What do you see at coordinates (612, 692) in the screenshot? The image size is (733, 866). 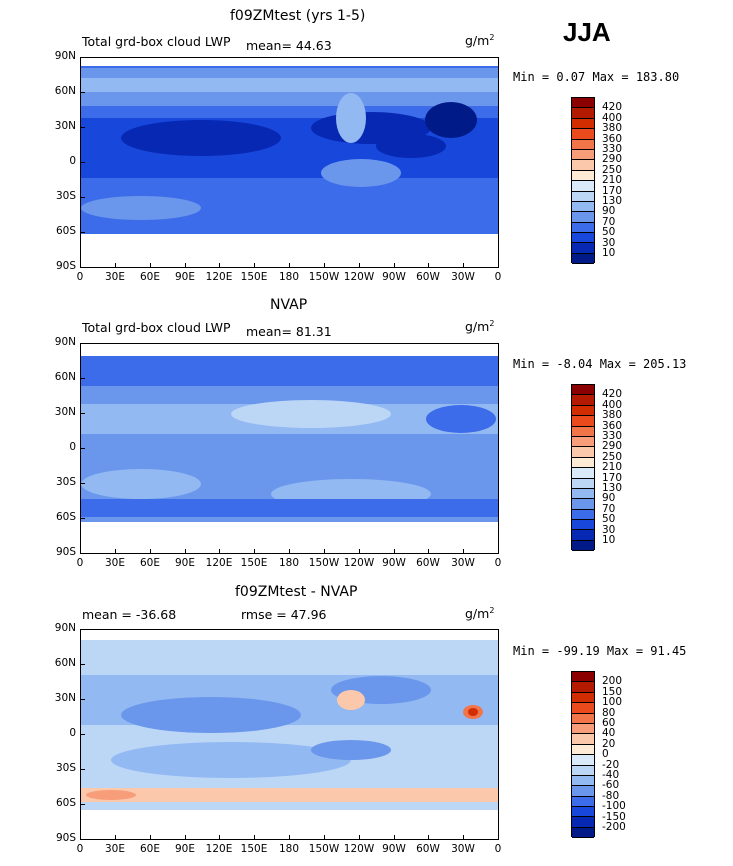 I see `colorbar-label: 150` at bounding box center [612, 692].